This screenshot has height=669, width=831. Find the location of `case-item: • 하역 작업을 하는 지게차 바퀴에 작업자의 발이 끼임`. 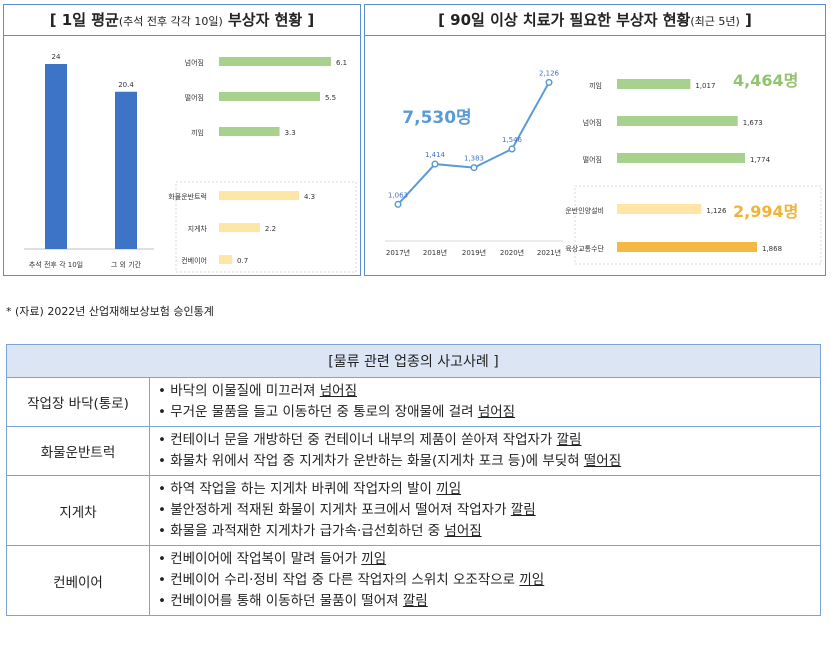

case-item: • 하역 작업을 하는 지게차 바퀴에 작업자의 발이 끼임 is located at coordinates (485, 489).